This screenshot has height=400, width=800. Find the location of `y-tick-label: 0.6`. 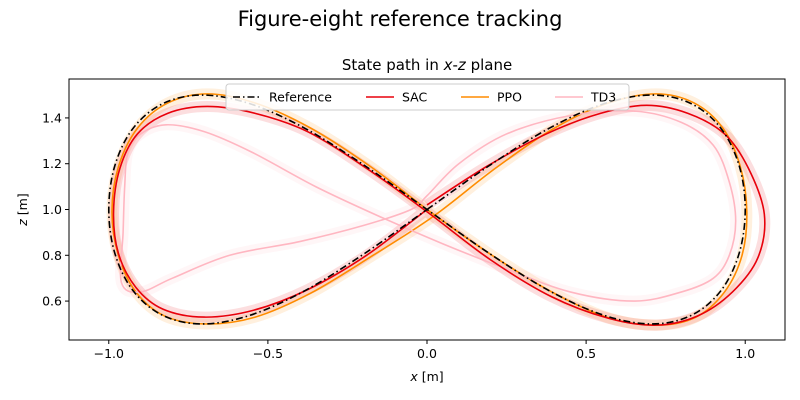

y-tick-label: 0.6 is located at coordinates (52, 301).